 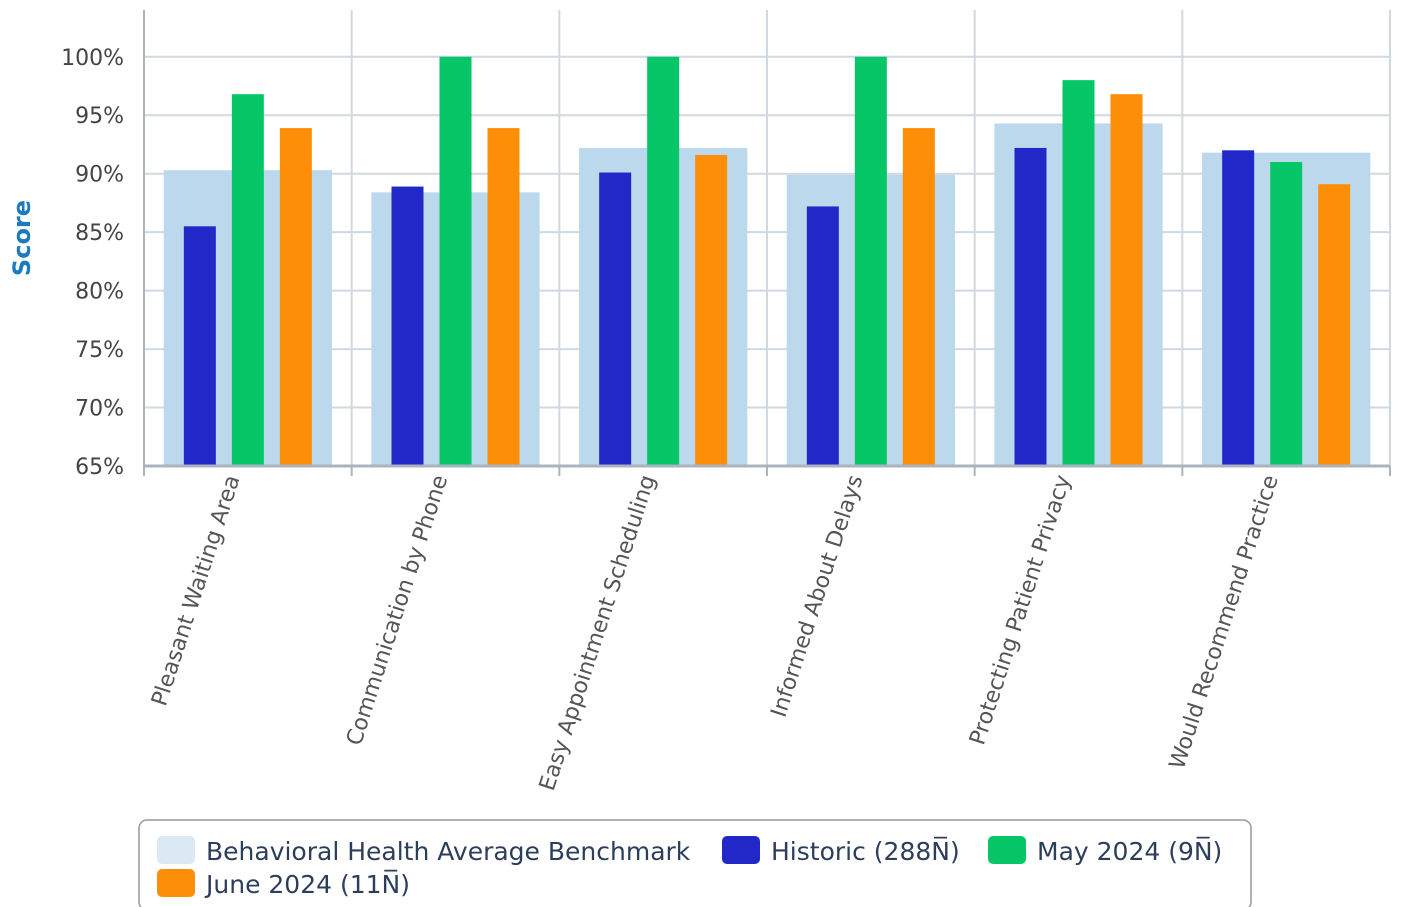 What do you see at coordinates (92, 58) in the screenshot?
I see `y-tick-label: 100%` at bounding box center [92, 58].